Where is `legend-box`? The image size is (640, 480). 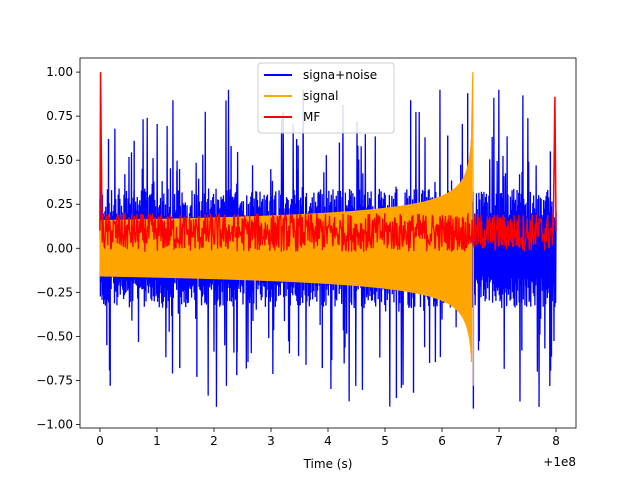 legend-box is located at coordinates (326, 98).